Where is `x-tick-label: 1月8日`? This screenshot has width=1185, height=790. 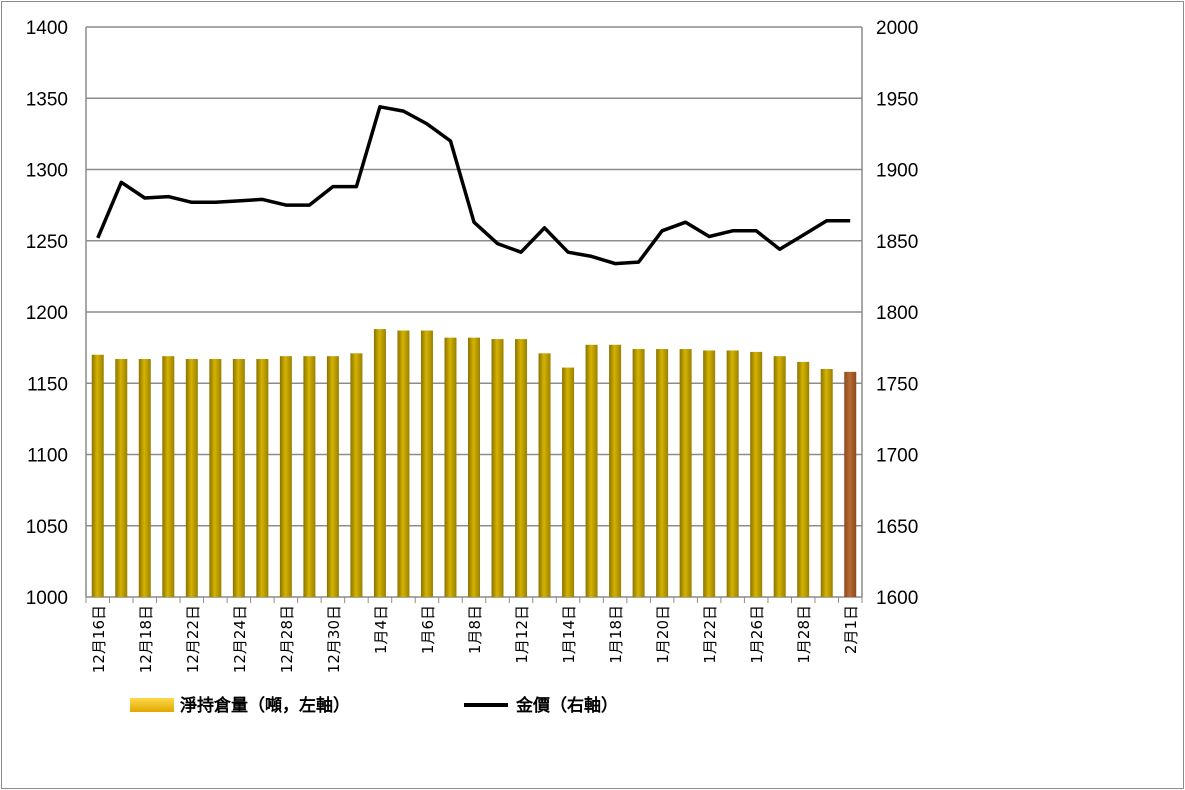 x-tick-label: 1月8日 is located at coordinates (475, 629).